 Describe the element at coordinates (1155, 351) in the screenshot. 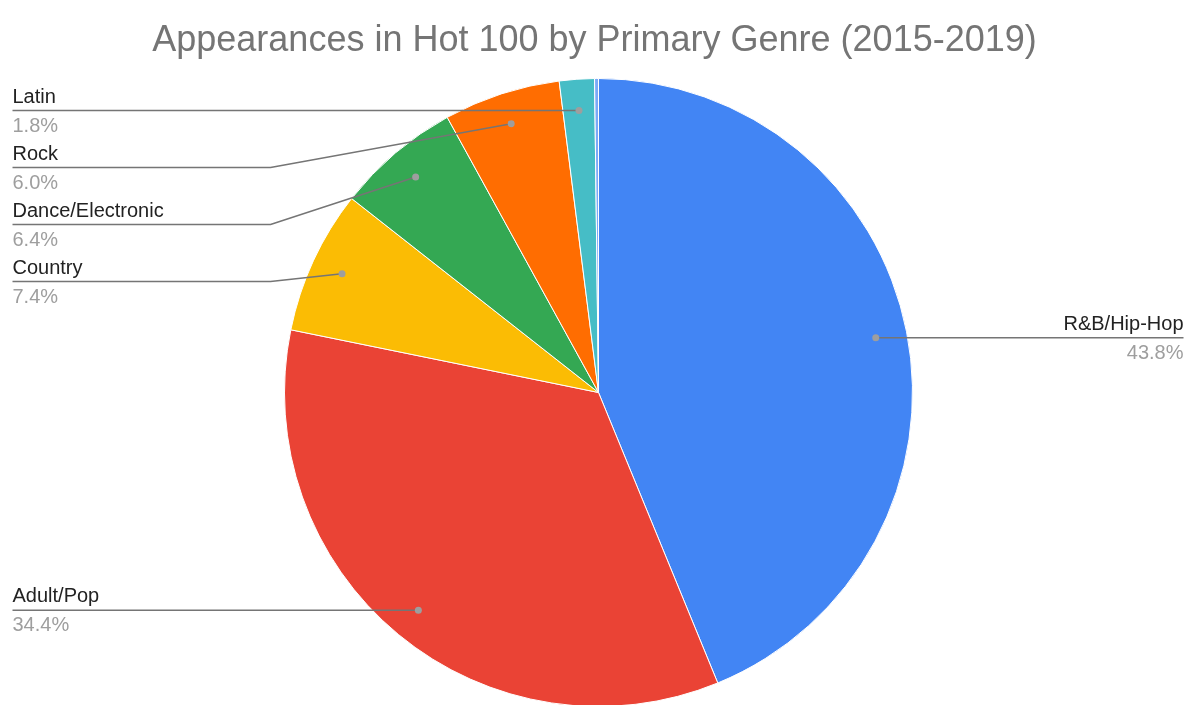

I see `data-label: 43.8%` at that location.